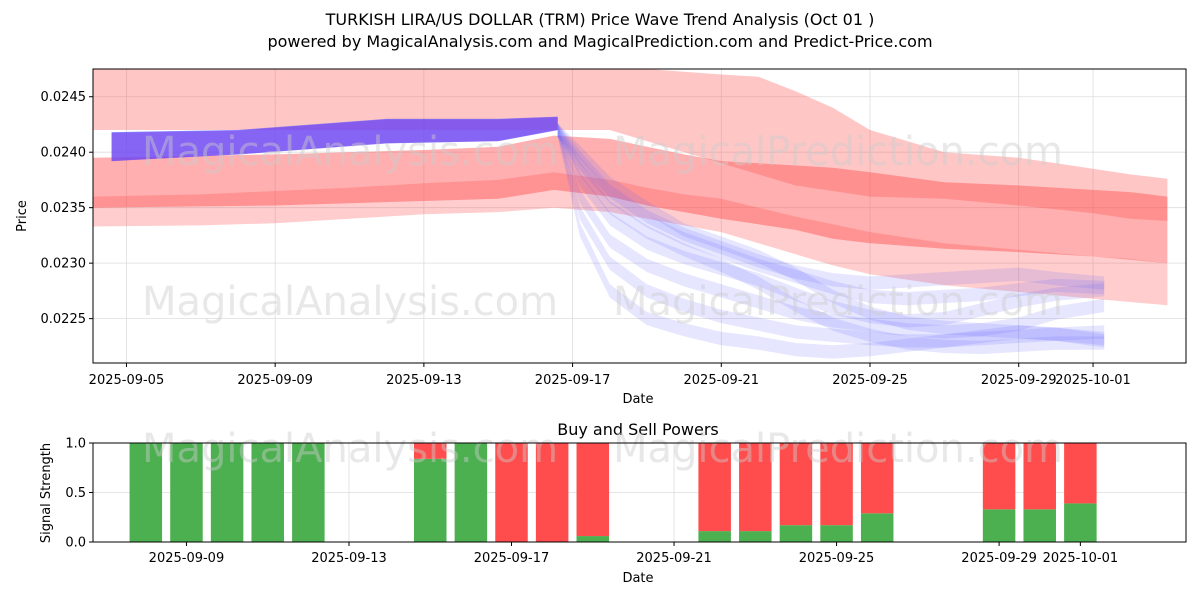 The height and width of the screenshot is (604, 1200). I want to click on price-x-tick-label: 2025-09-13, so click(424, 380).